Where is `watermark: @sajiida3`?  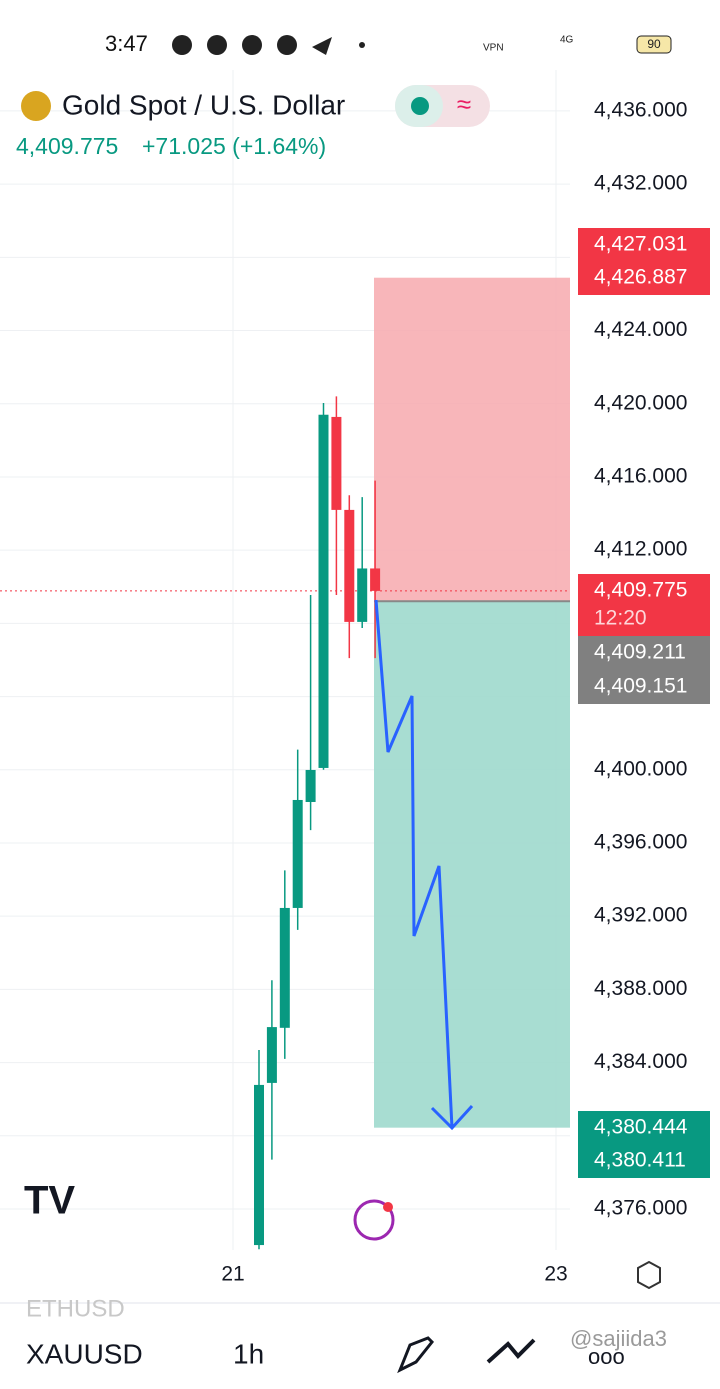 watermark: @sajiida3 is located at coordinates (618, 1338).